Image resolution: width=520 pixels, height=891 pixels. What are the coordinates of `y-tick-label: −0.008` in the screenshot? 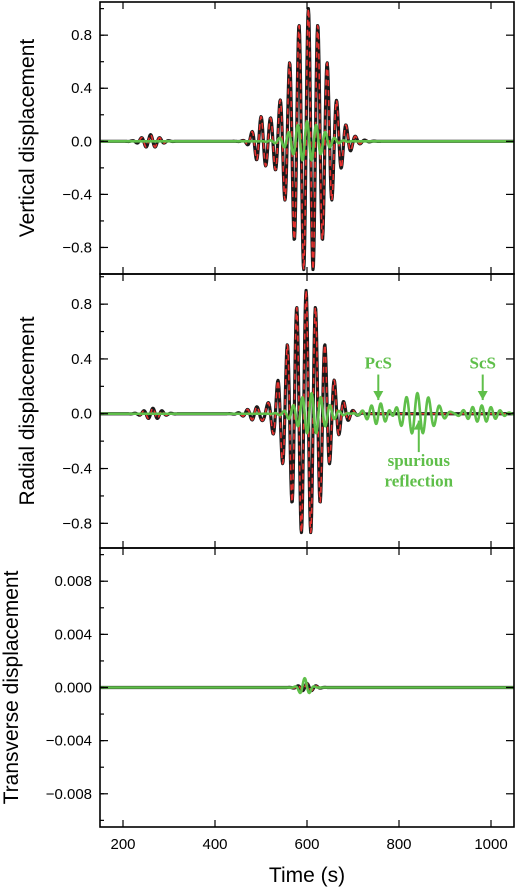 It's located at (69, 794).